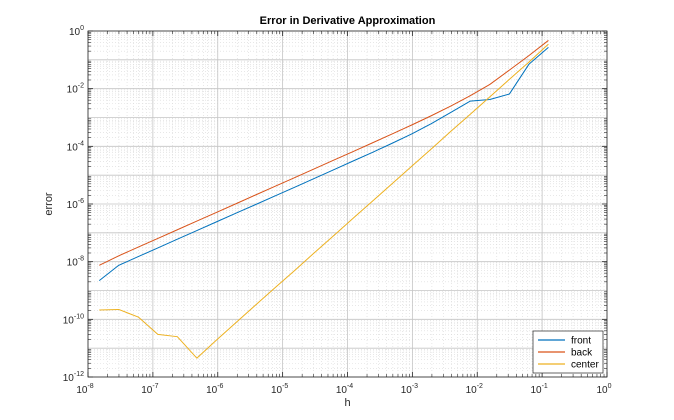 This screenshot has width=674, height=420. I want to click on x-tick-label: 10⁻², so click(474, 389).